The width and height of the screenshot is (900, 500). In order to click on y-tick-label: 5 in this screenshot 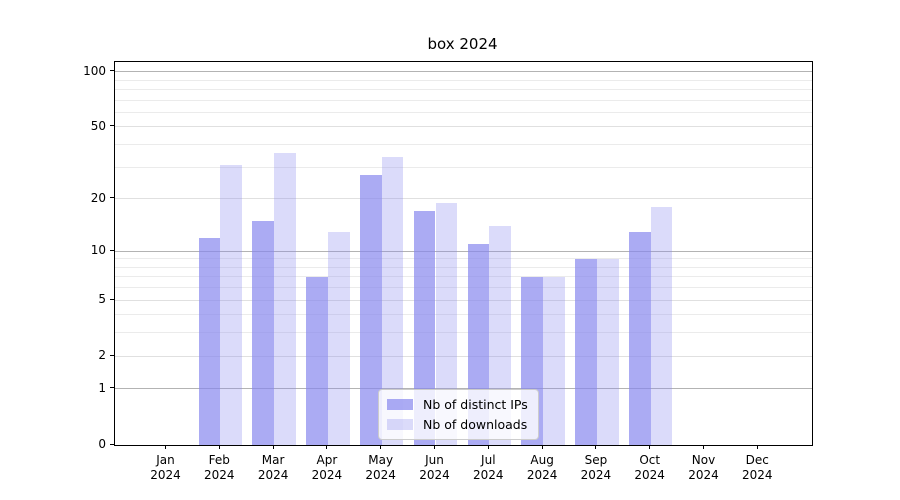, I will do `click(102, 299)`.